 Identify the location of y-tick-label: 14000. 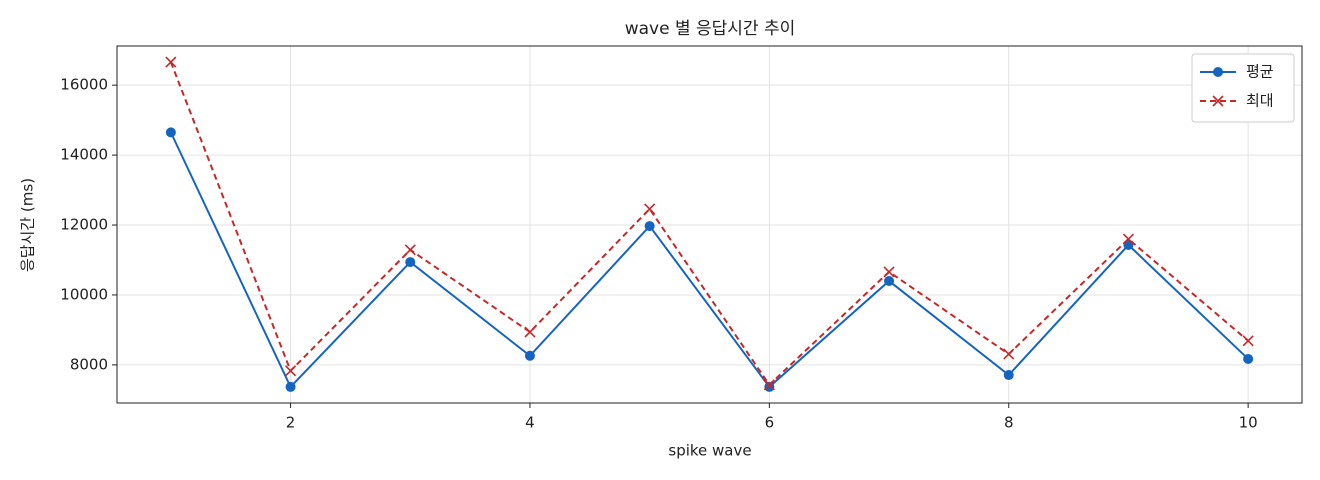
(84, 155).